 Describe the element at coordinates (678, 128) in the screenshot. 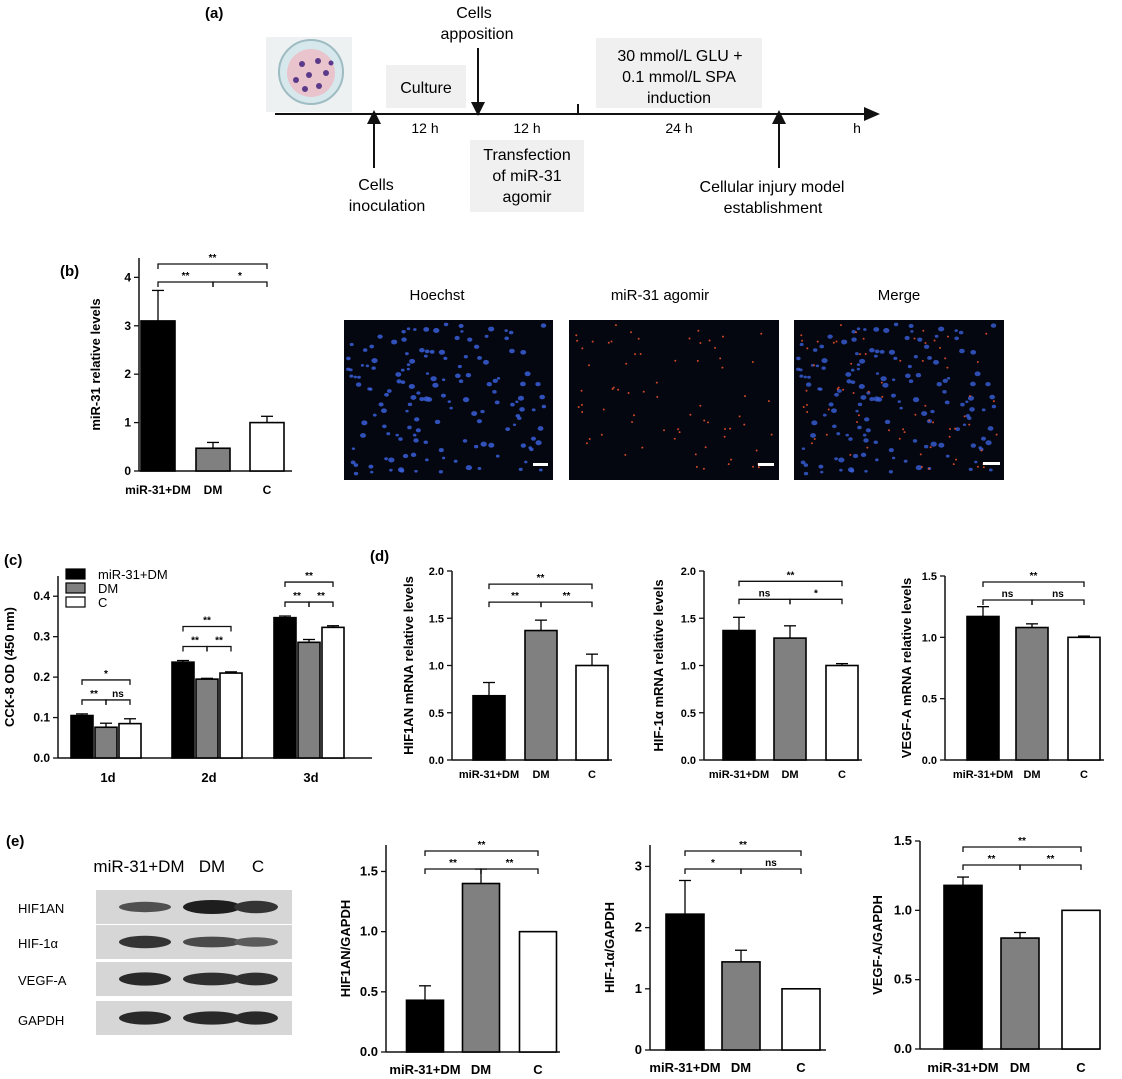

I see `duration-3: 24 h` at that location.